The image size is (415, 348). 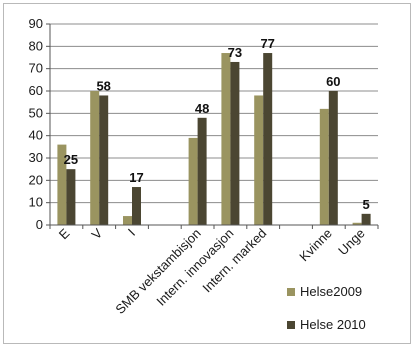 I want to click on y-tick-label: 80, so click(x=36, y=45).